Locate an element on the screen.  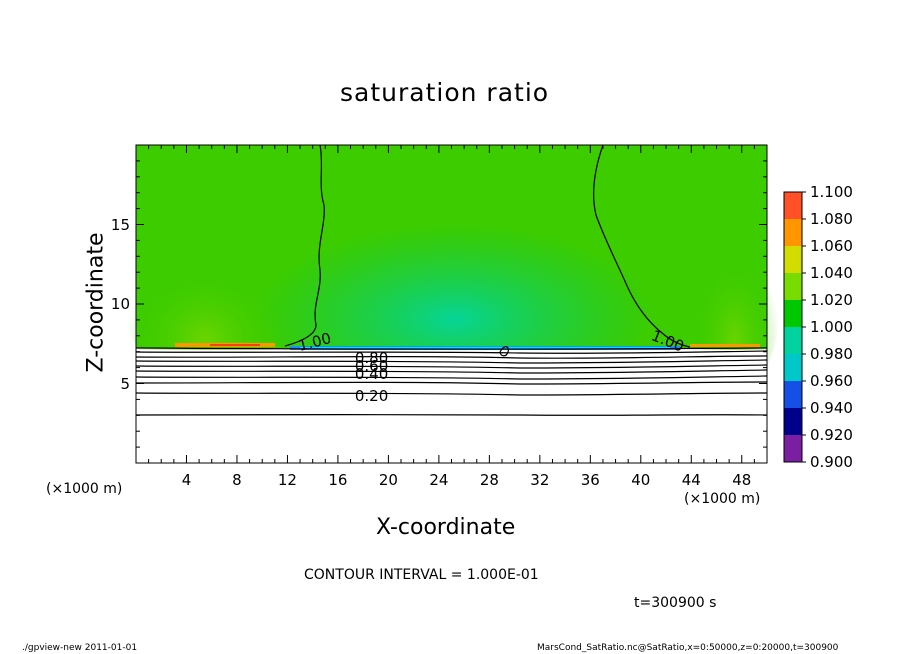
x-tick-label: 12 is located at coordinates (287, 480).